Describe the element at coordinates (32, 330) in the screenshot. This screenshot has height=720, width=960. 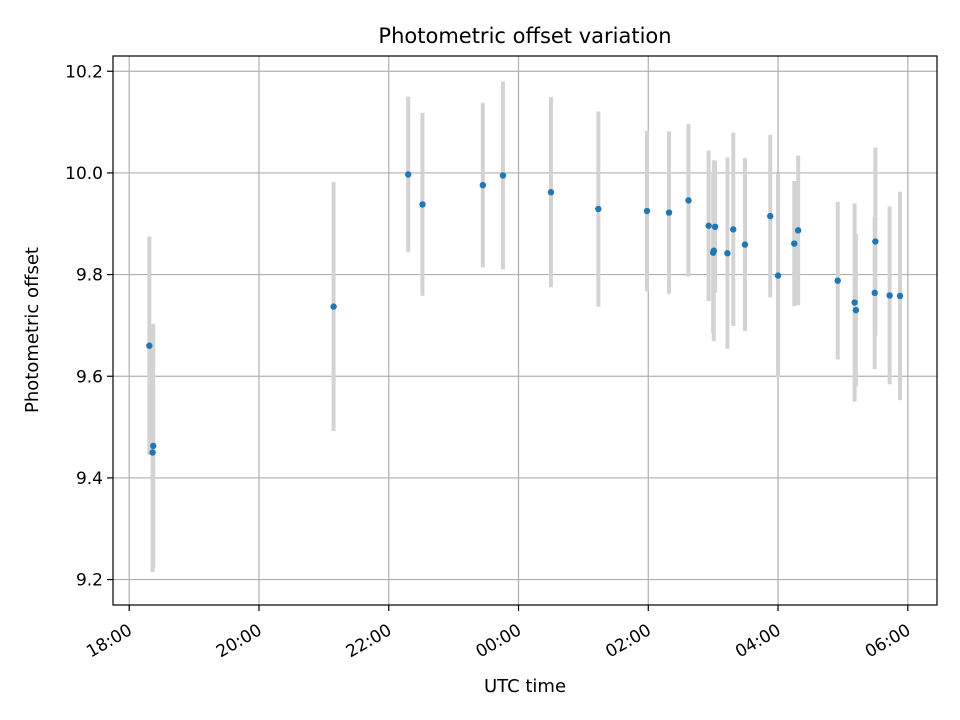
I see `y-axis-label: Photometric offset` at that location.